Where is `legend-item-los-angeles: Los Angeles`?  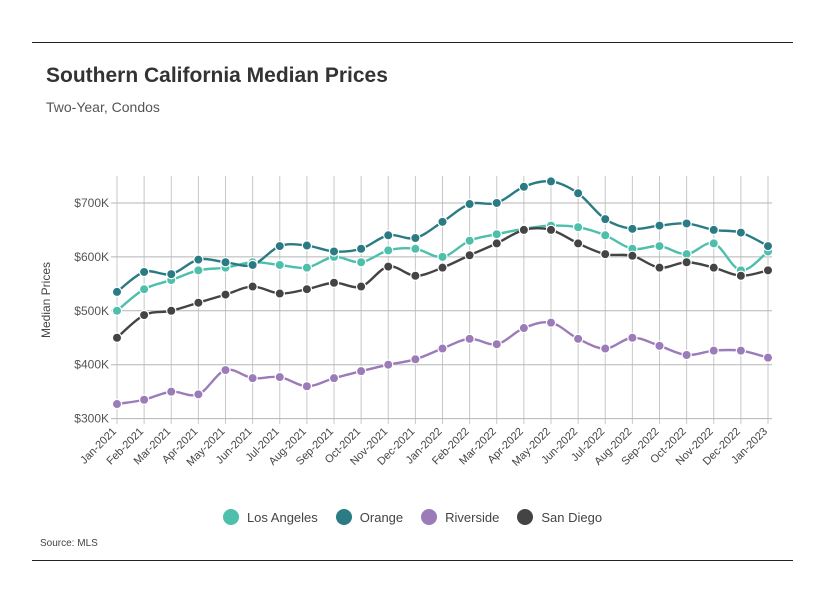 legend-item-los-angeles: Los Angeles is located at coordinates (270, 517).